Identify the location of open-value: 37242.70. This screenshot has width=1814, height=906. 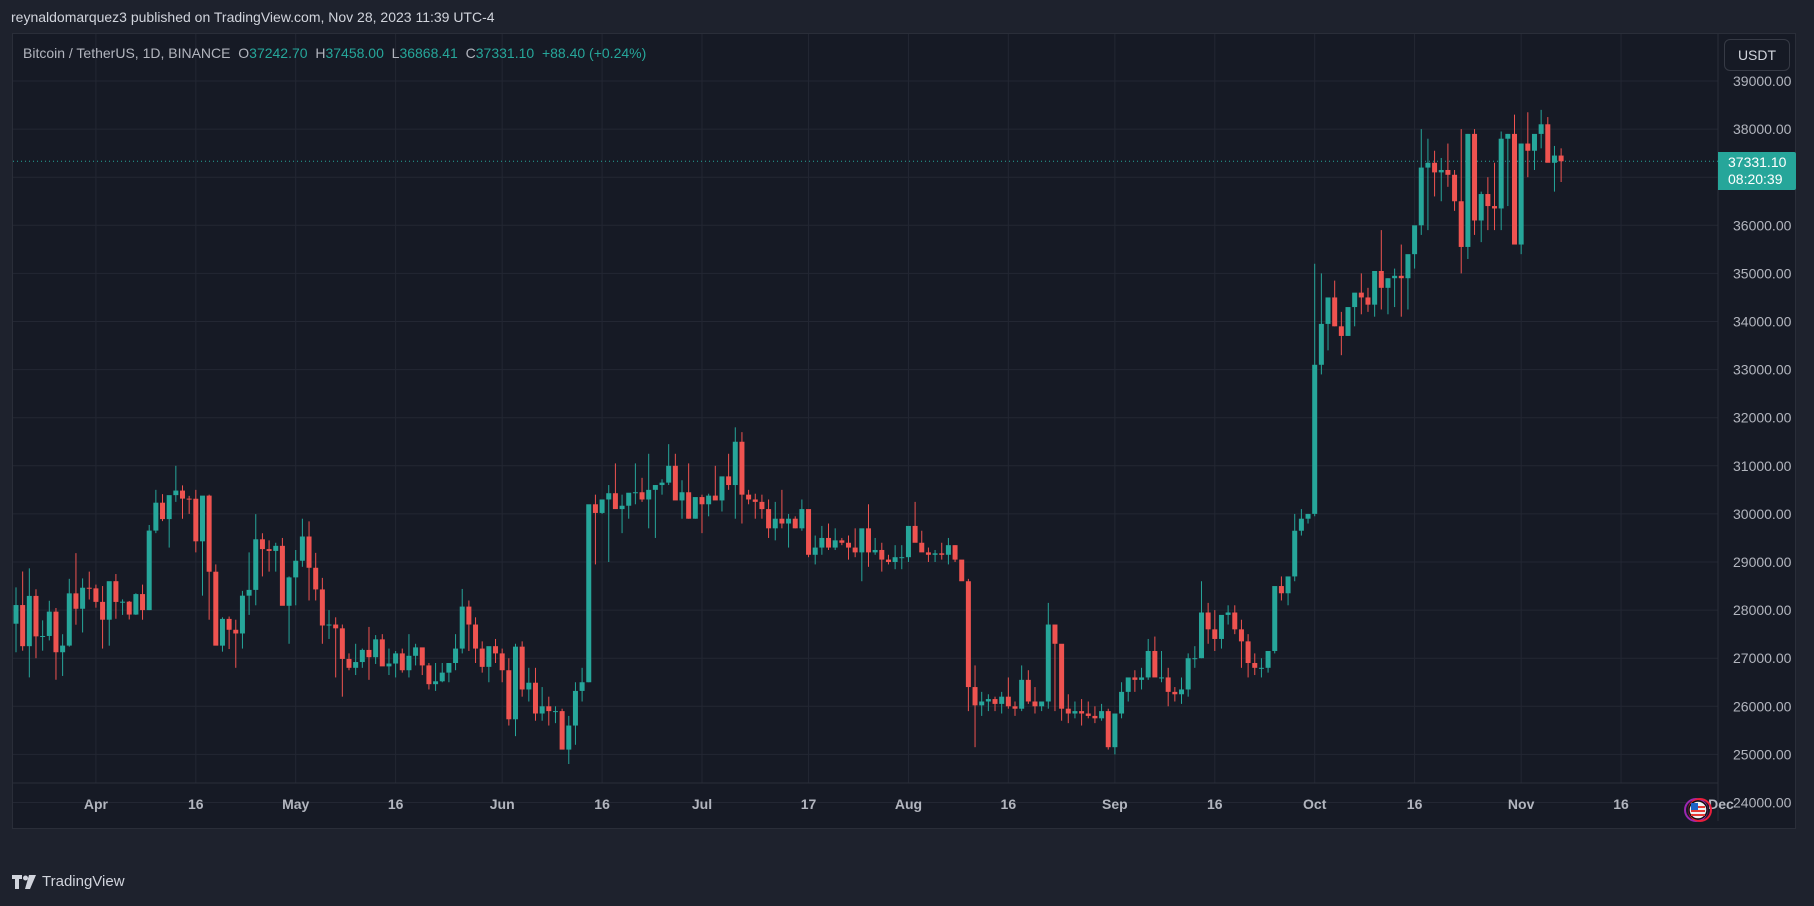
(278, 53).